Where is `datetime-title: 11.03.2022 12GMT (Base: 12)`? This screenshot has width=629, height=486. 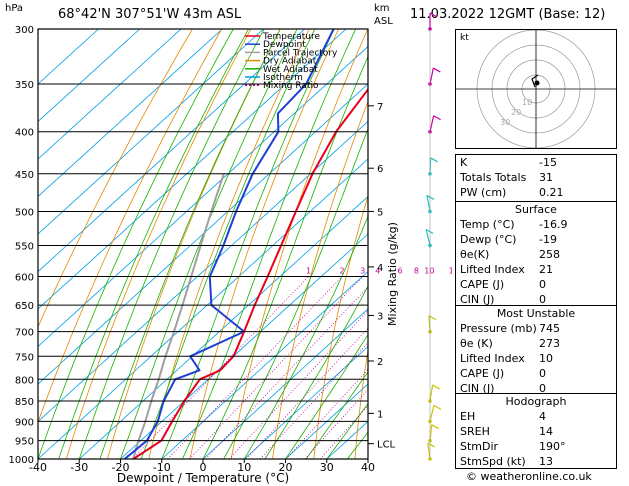 datetime-title: 11.03.2022 12GMT (Base: 12) is located at coordinates (508, 14).